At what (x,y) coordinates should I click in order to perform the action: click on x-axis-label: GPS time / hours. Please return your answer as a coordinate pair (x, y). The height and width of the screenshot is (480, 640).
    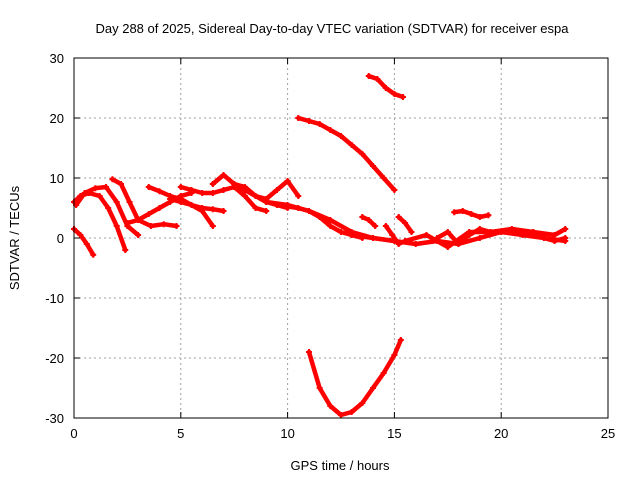
    Looking at the image, I should click on (340, 465).